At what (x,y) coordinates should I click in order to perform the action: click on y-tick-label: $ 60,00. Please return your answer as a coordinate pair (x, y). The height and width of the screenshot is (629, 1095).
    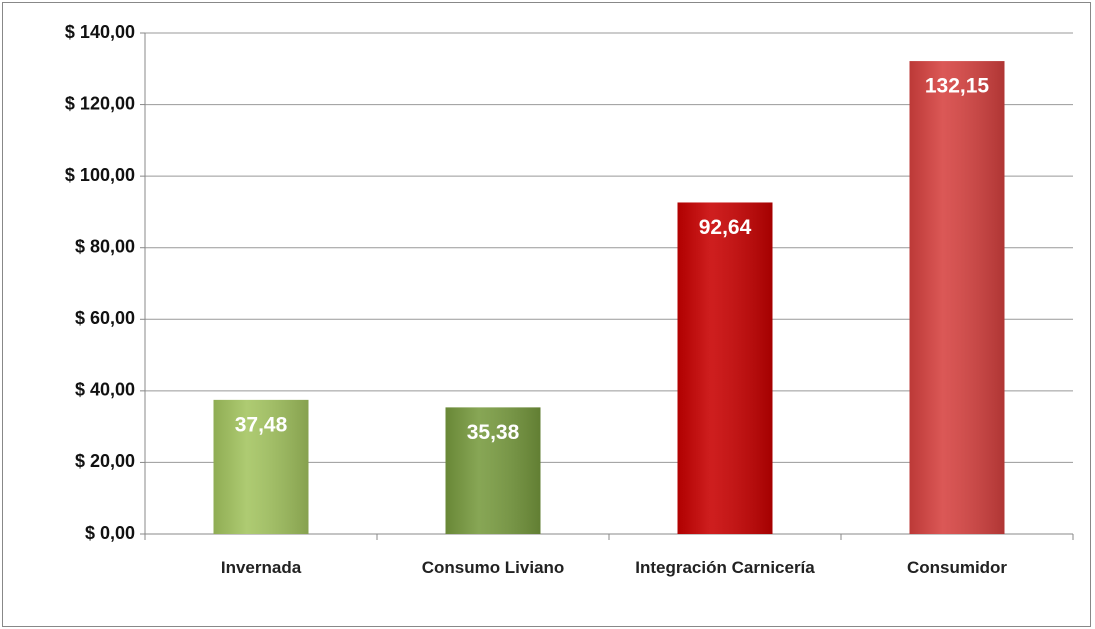
    Looking at the image, I should click on (105, 318).